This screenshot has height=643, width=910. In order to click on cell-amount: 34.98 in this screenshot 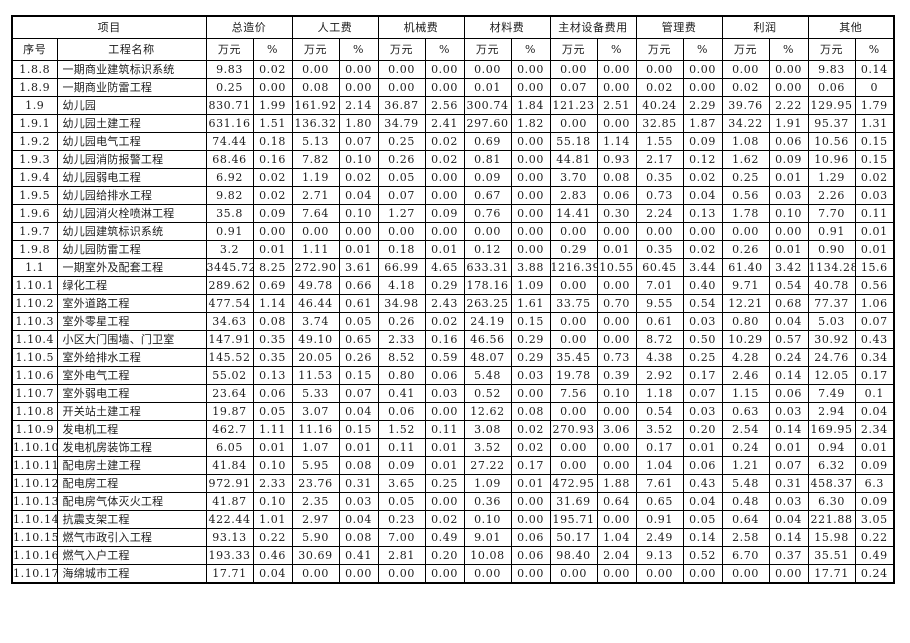, I will do `click(401, 303)`.